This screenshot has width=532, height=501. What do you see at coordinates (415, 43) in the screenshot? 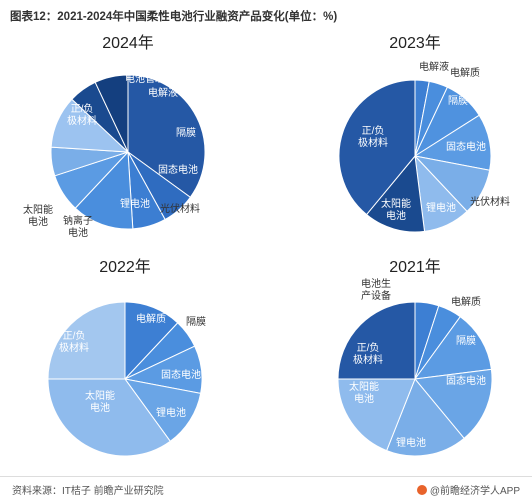
I see `pie-title: 2023年` at bounding box center [415, 43].